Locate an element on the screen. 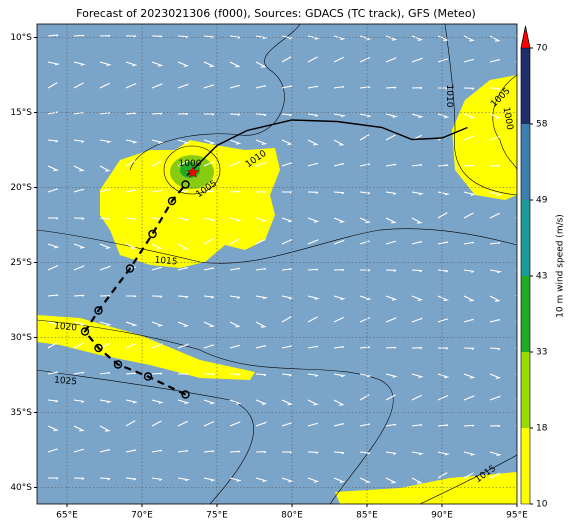 The width and height of the screenshot is (575, 528). x-tick-label: 65°E is located at coordinates (67, 516).